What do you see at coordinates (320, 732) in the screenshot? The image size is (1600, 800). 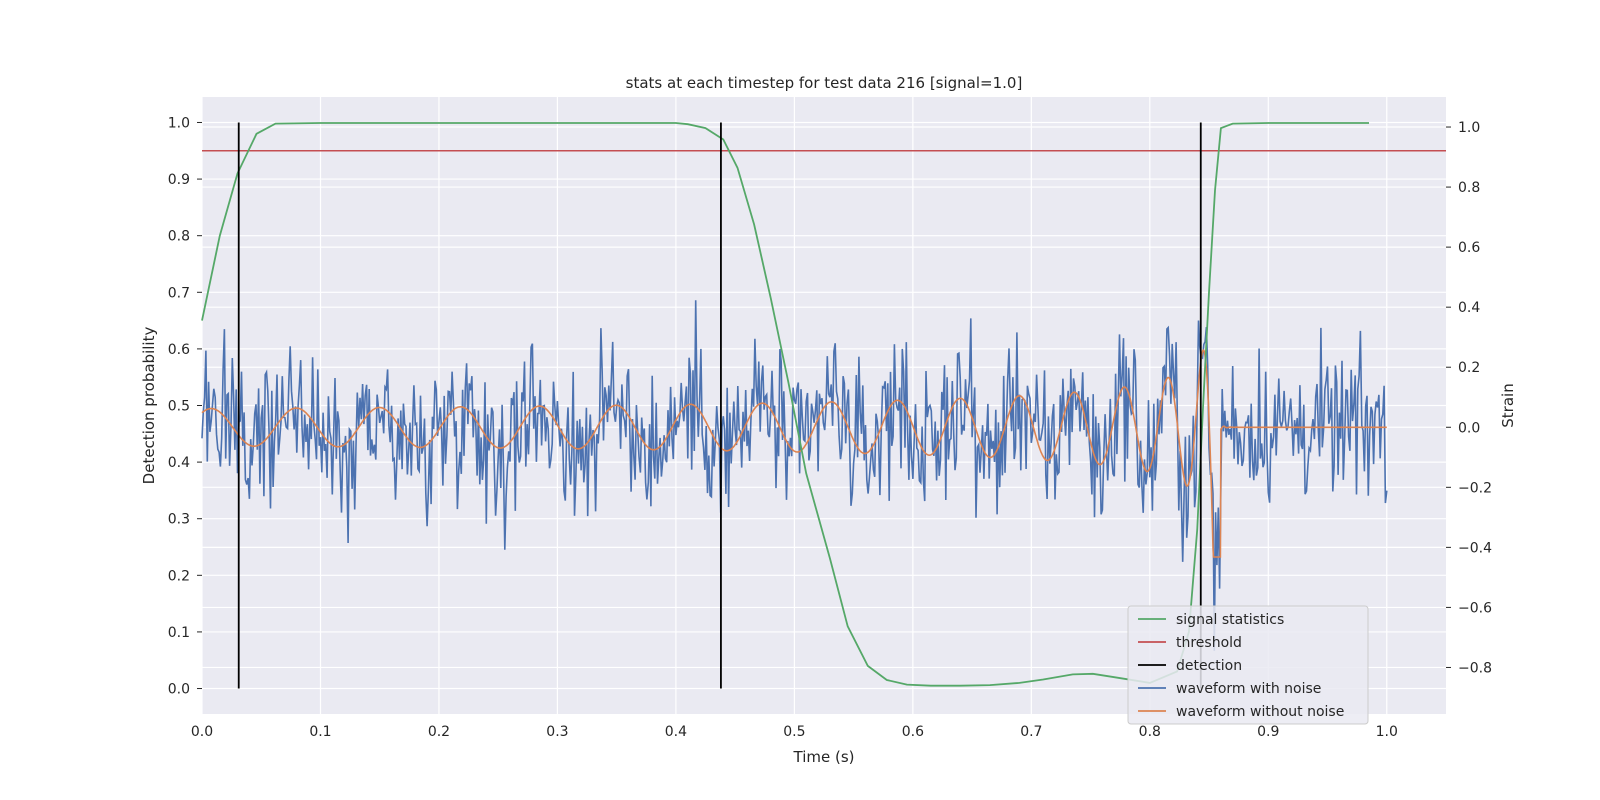 I see `x-tick-label: 0.1` at bounding box center [320, 732].